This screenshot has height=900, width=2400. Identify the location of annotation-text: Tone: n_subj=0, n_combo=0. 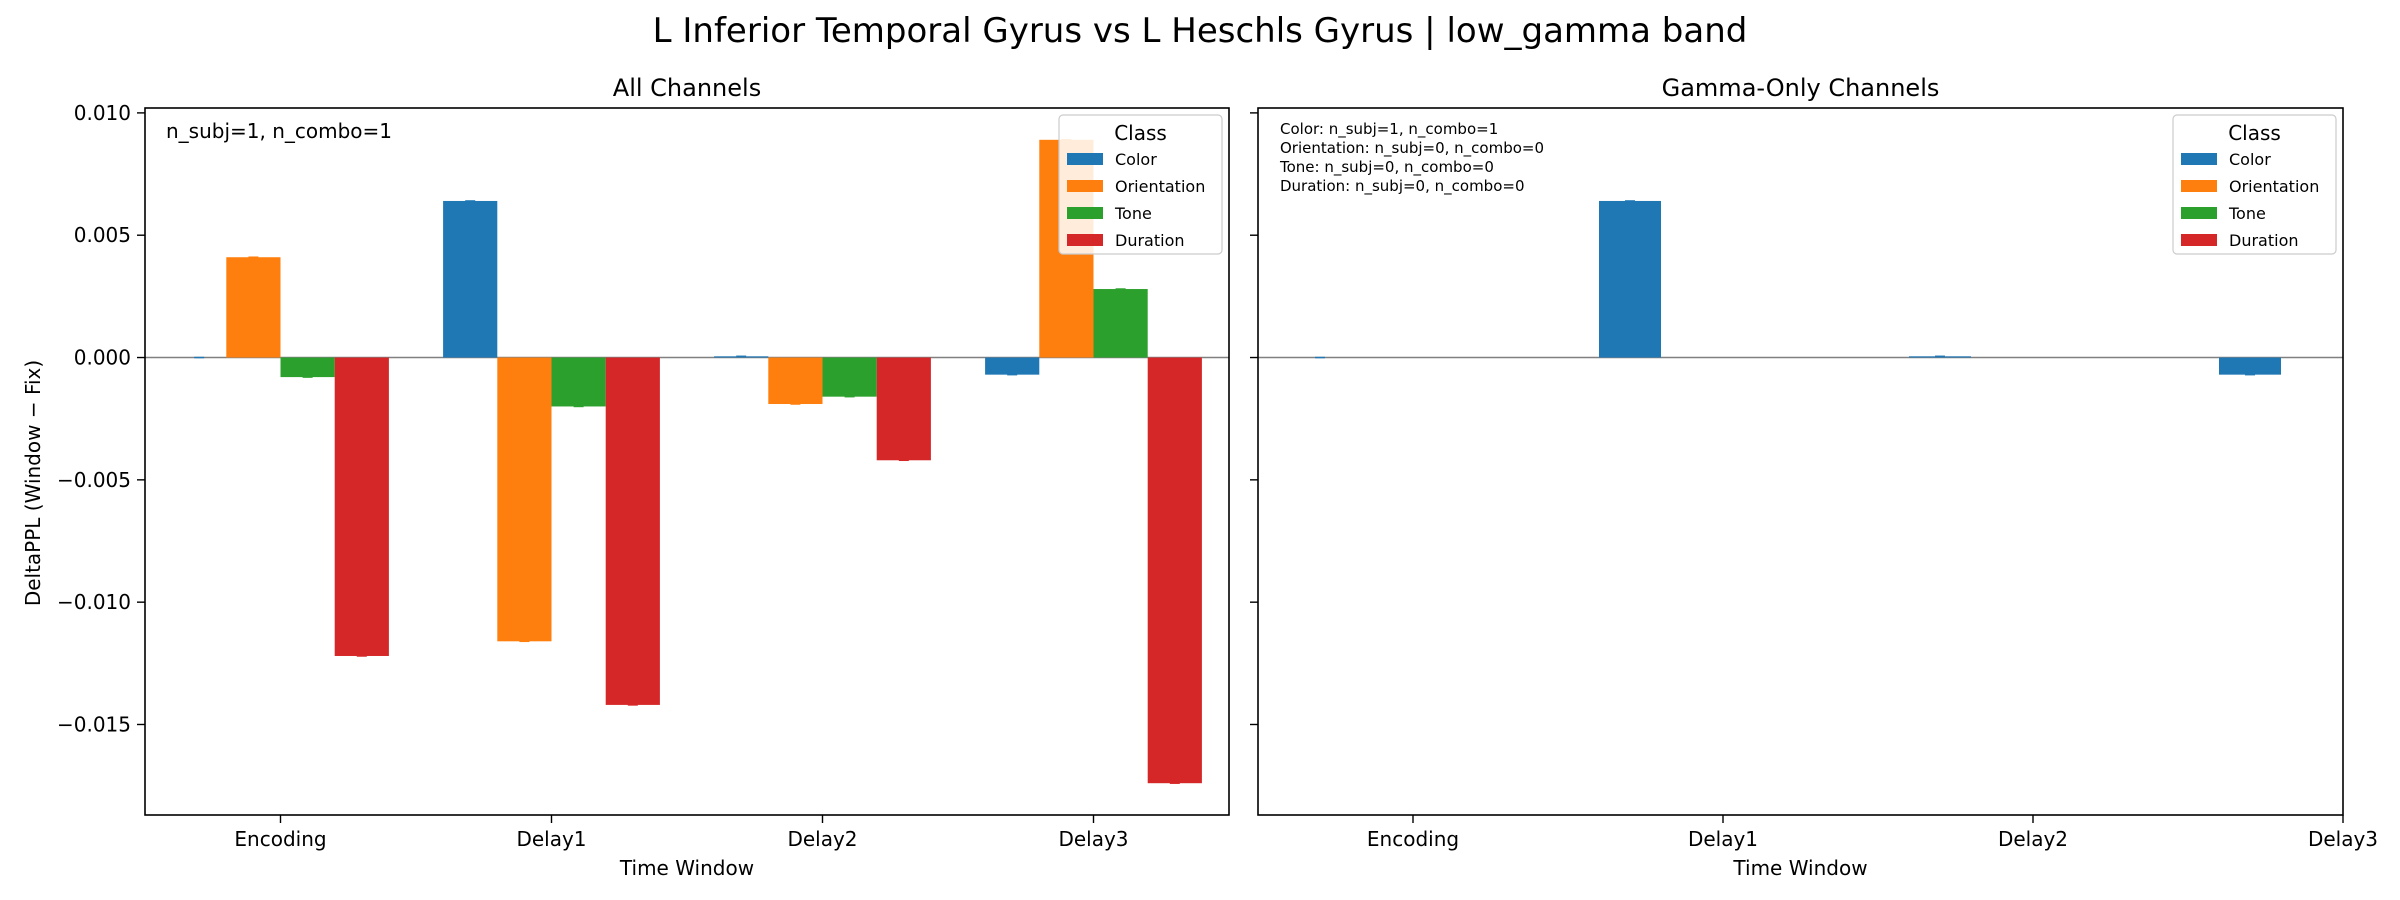
(1386, 167).